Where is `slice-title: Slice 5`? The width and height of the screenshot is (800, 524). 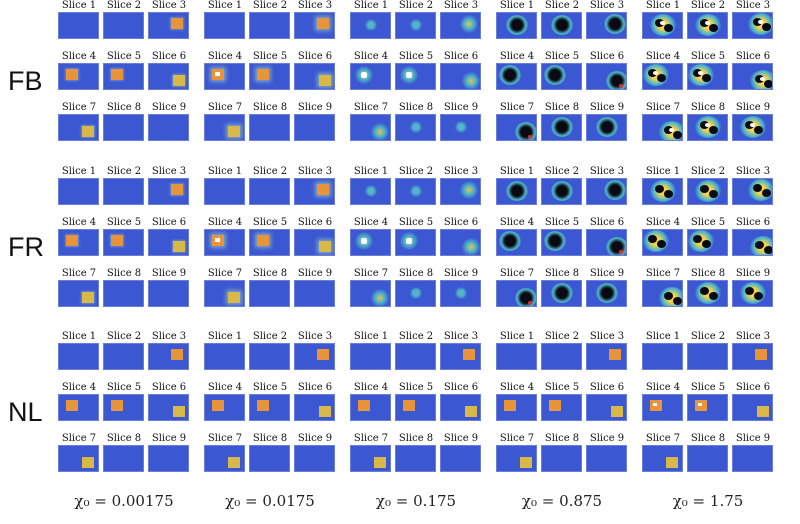
slice-title: Slice 5 is located at coordinates (416, 387).